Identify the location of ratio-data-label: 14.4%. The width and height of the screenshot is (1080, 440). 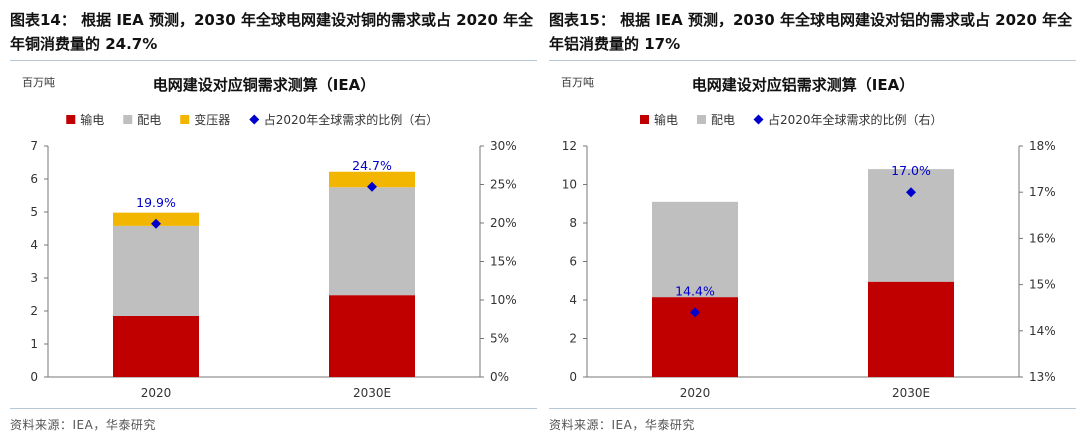
(695, 290).